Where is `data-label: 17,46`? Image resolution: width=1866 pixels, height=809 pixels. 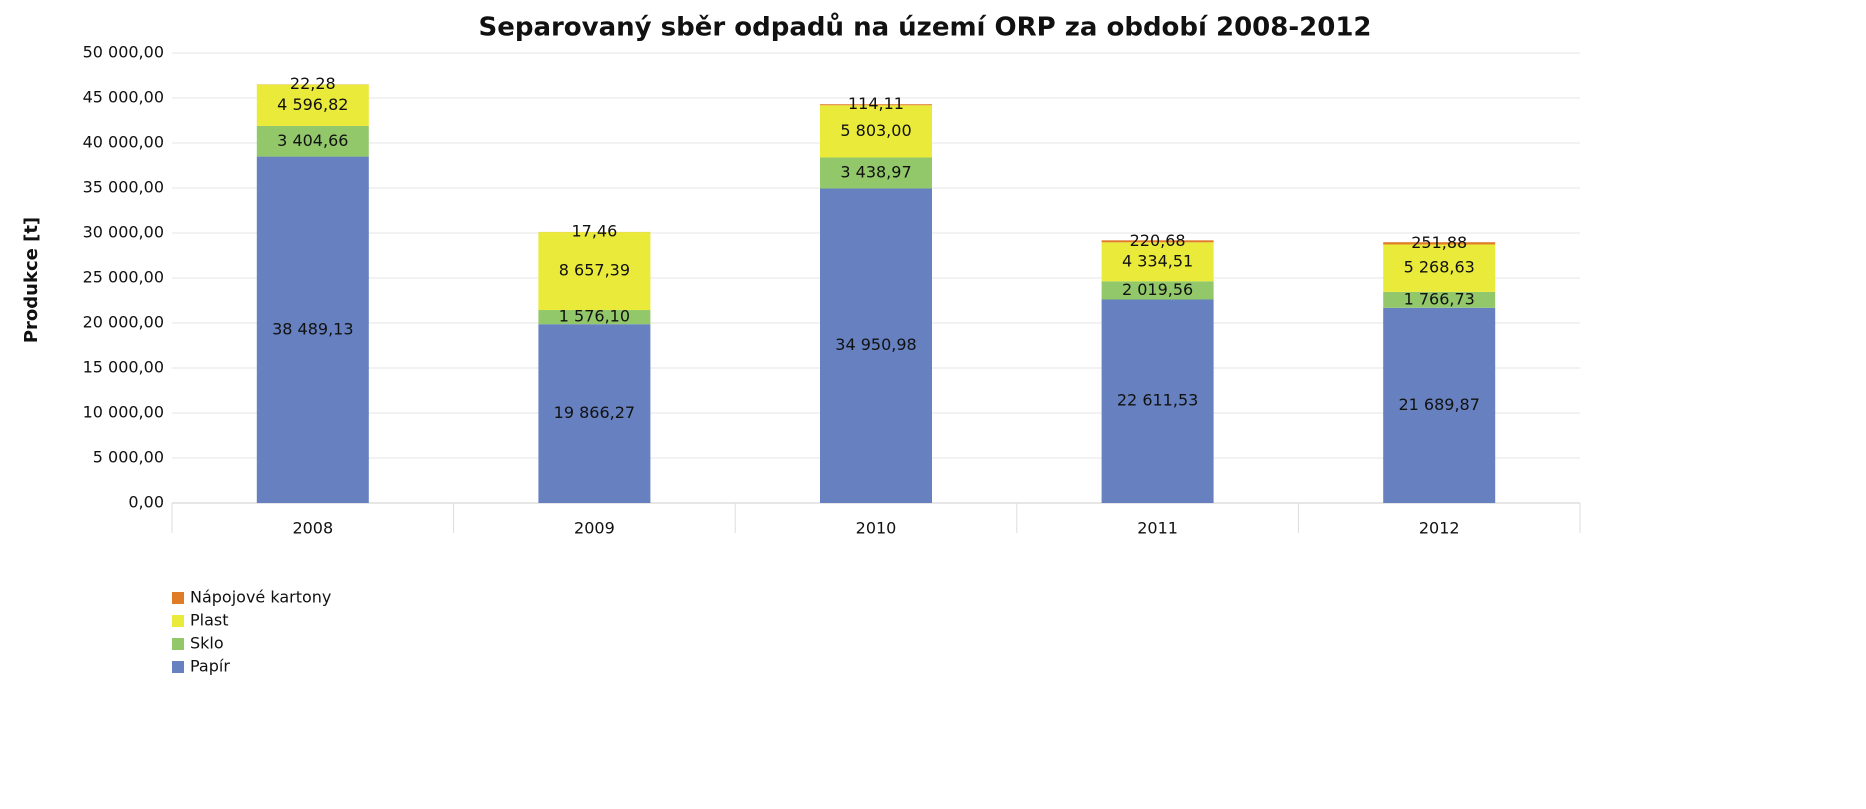
data-label: 17,46 is located at coordinates (594, 231).